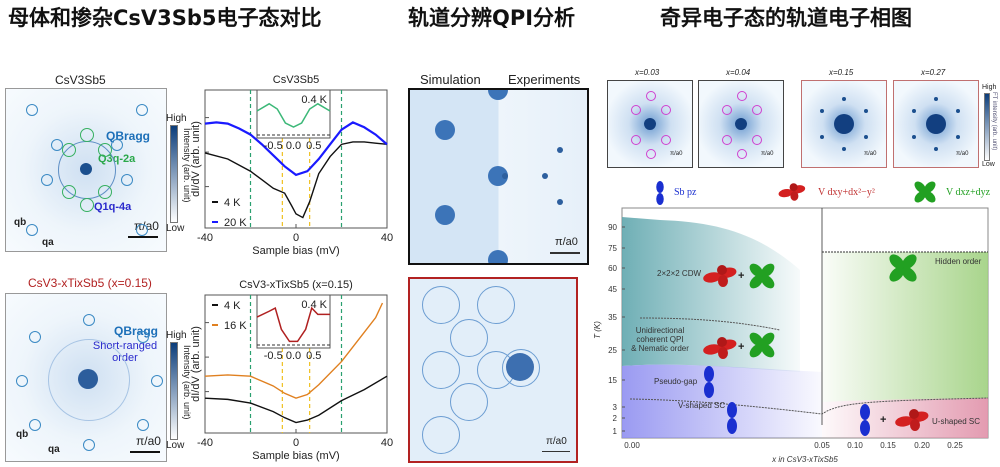 Image resolution: width=1000 pixels, height=467 pixels. Describe the element at coordinates (612, 248) in the screenshot. I see `y-tick-label: 75` at that location.